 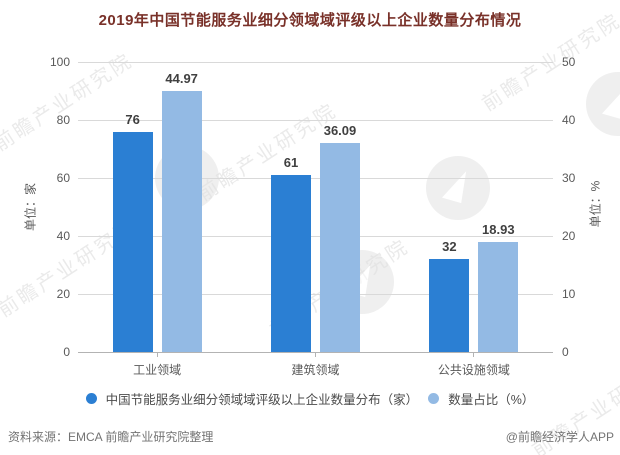 I want to click on legend-label: 中国节能服务业细分领域域评级以上企业数量分布（家）, so click(x=262, y=400).